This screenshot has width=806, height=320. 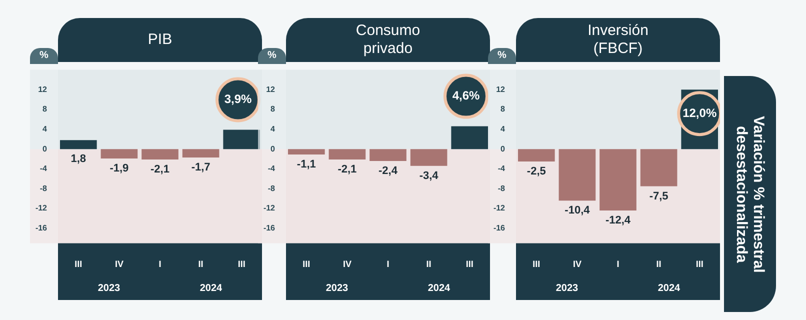 What do you see at coordinates (466, 95) in the screenshot?
I see `data-label: 4,6%` at bounding box center [466, 95].